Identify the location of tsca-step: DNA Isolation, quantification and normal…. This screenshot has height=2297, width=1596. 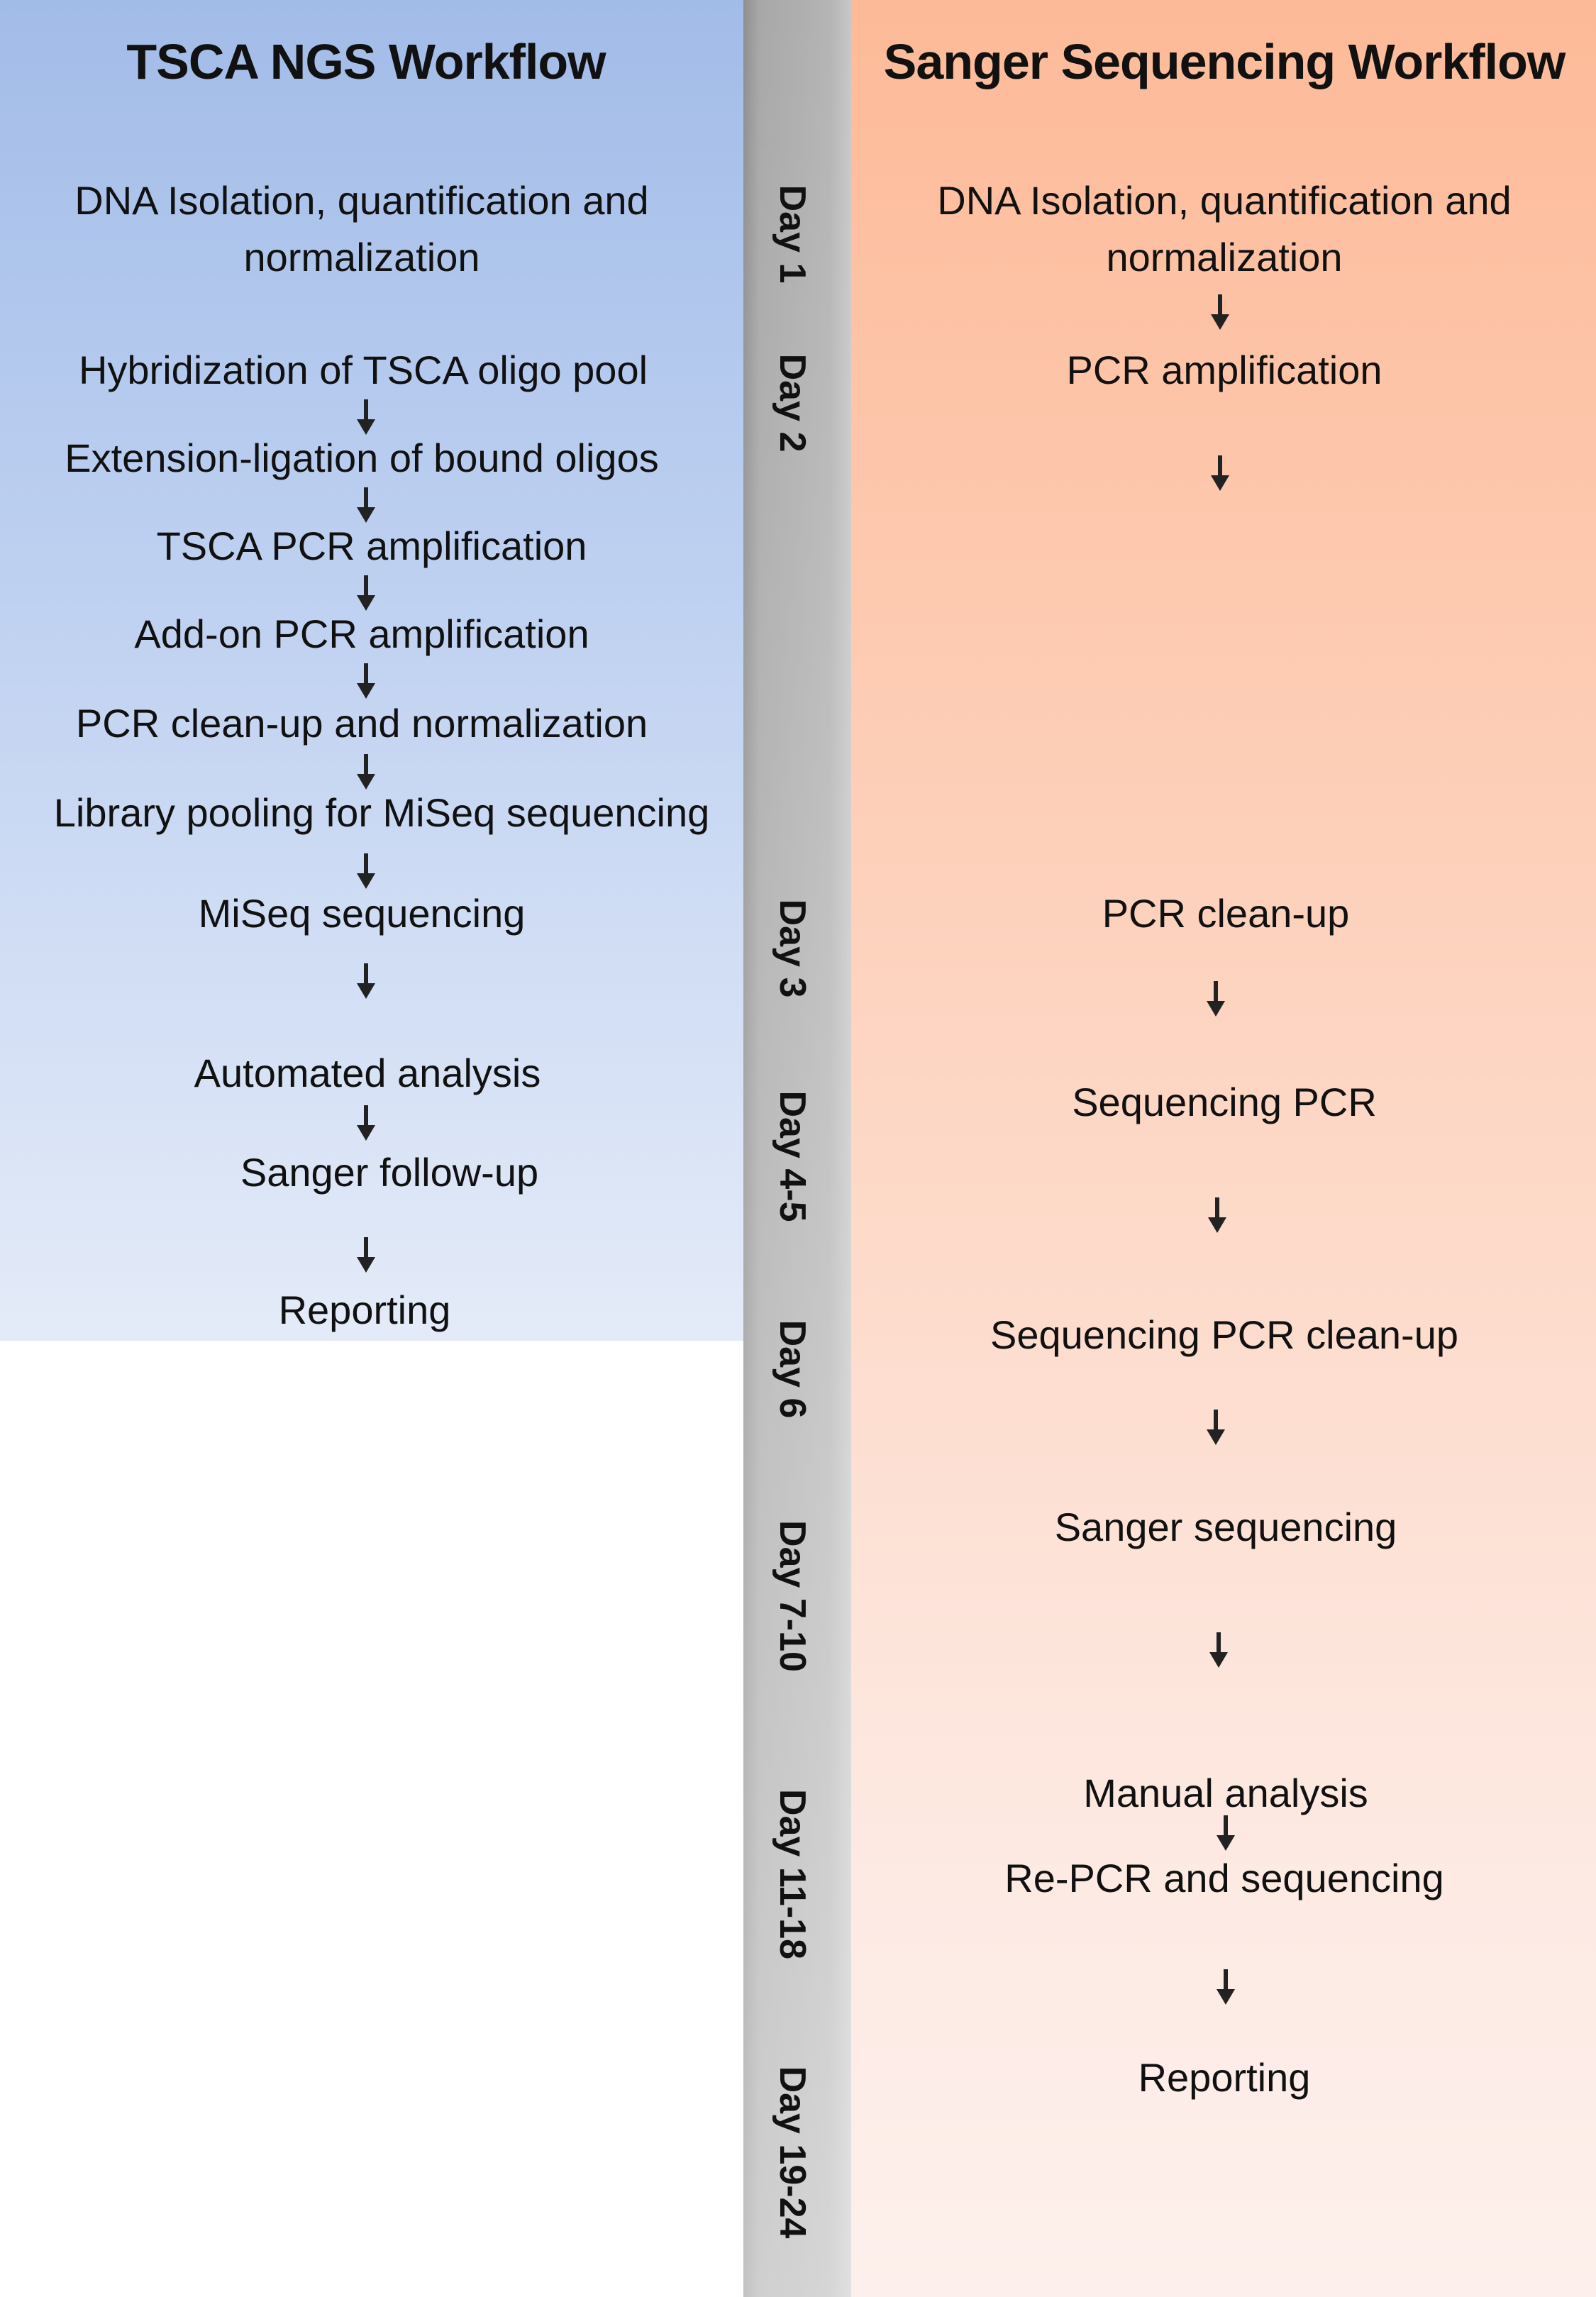
(361, 228).